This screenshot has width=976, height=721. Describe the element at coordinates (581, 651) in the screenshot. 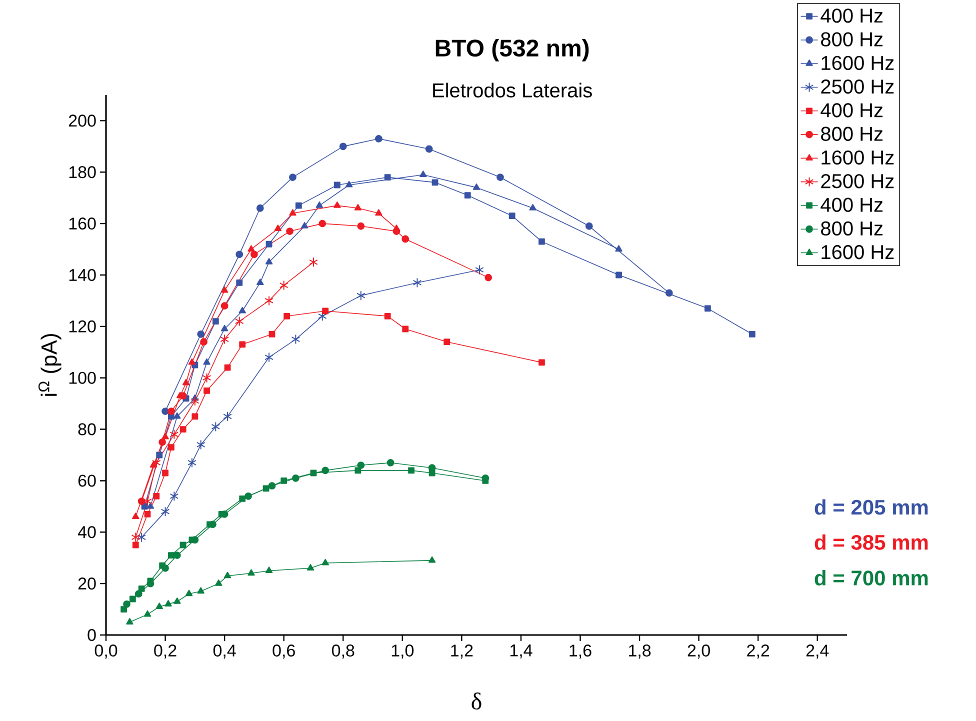

I see `x-tick-label: 1,6` at that location.